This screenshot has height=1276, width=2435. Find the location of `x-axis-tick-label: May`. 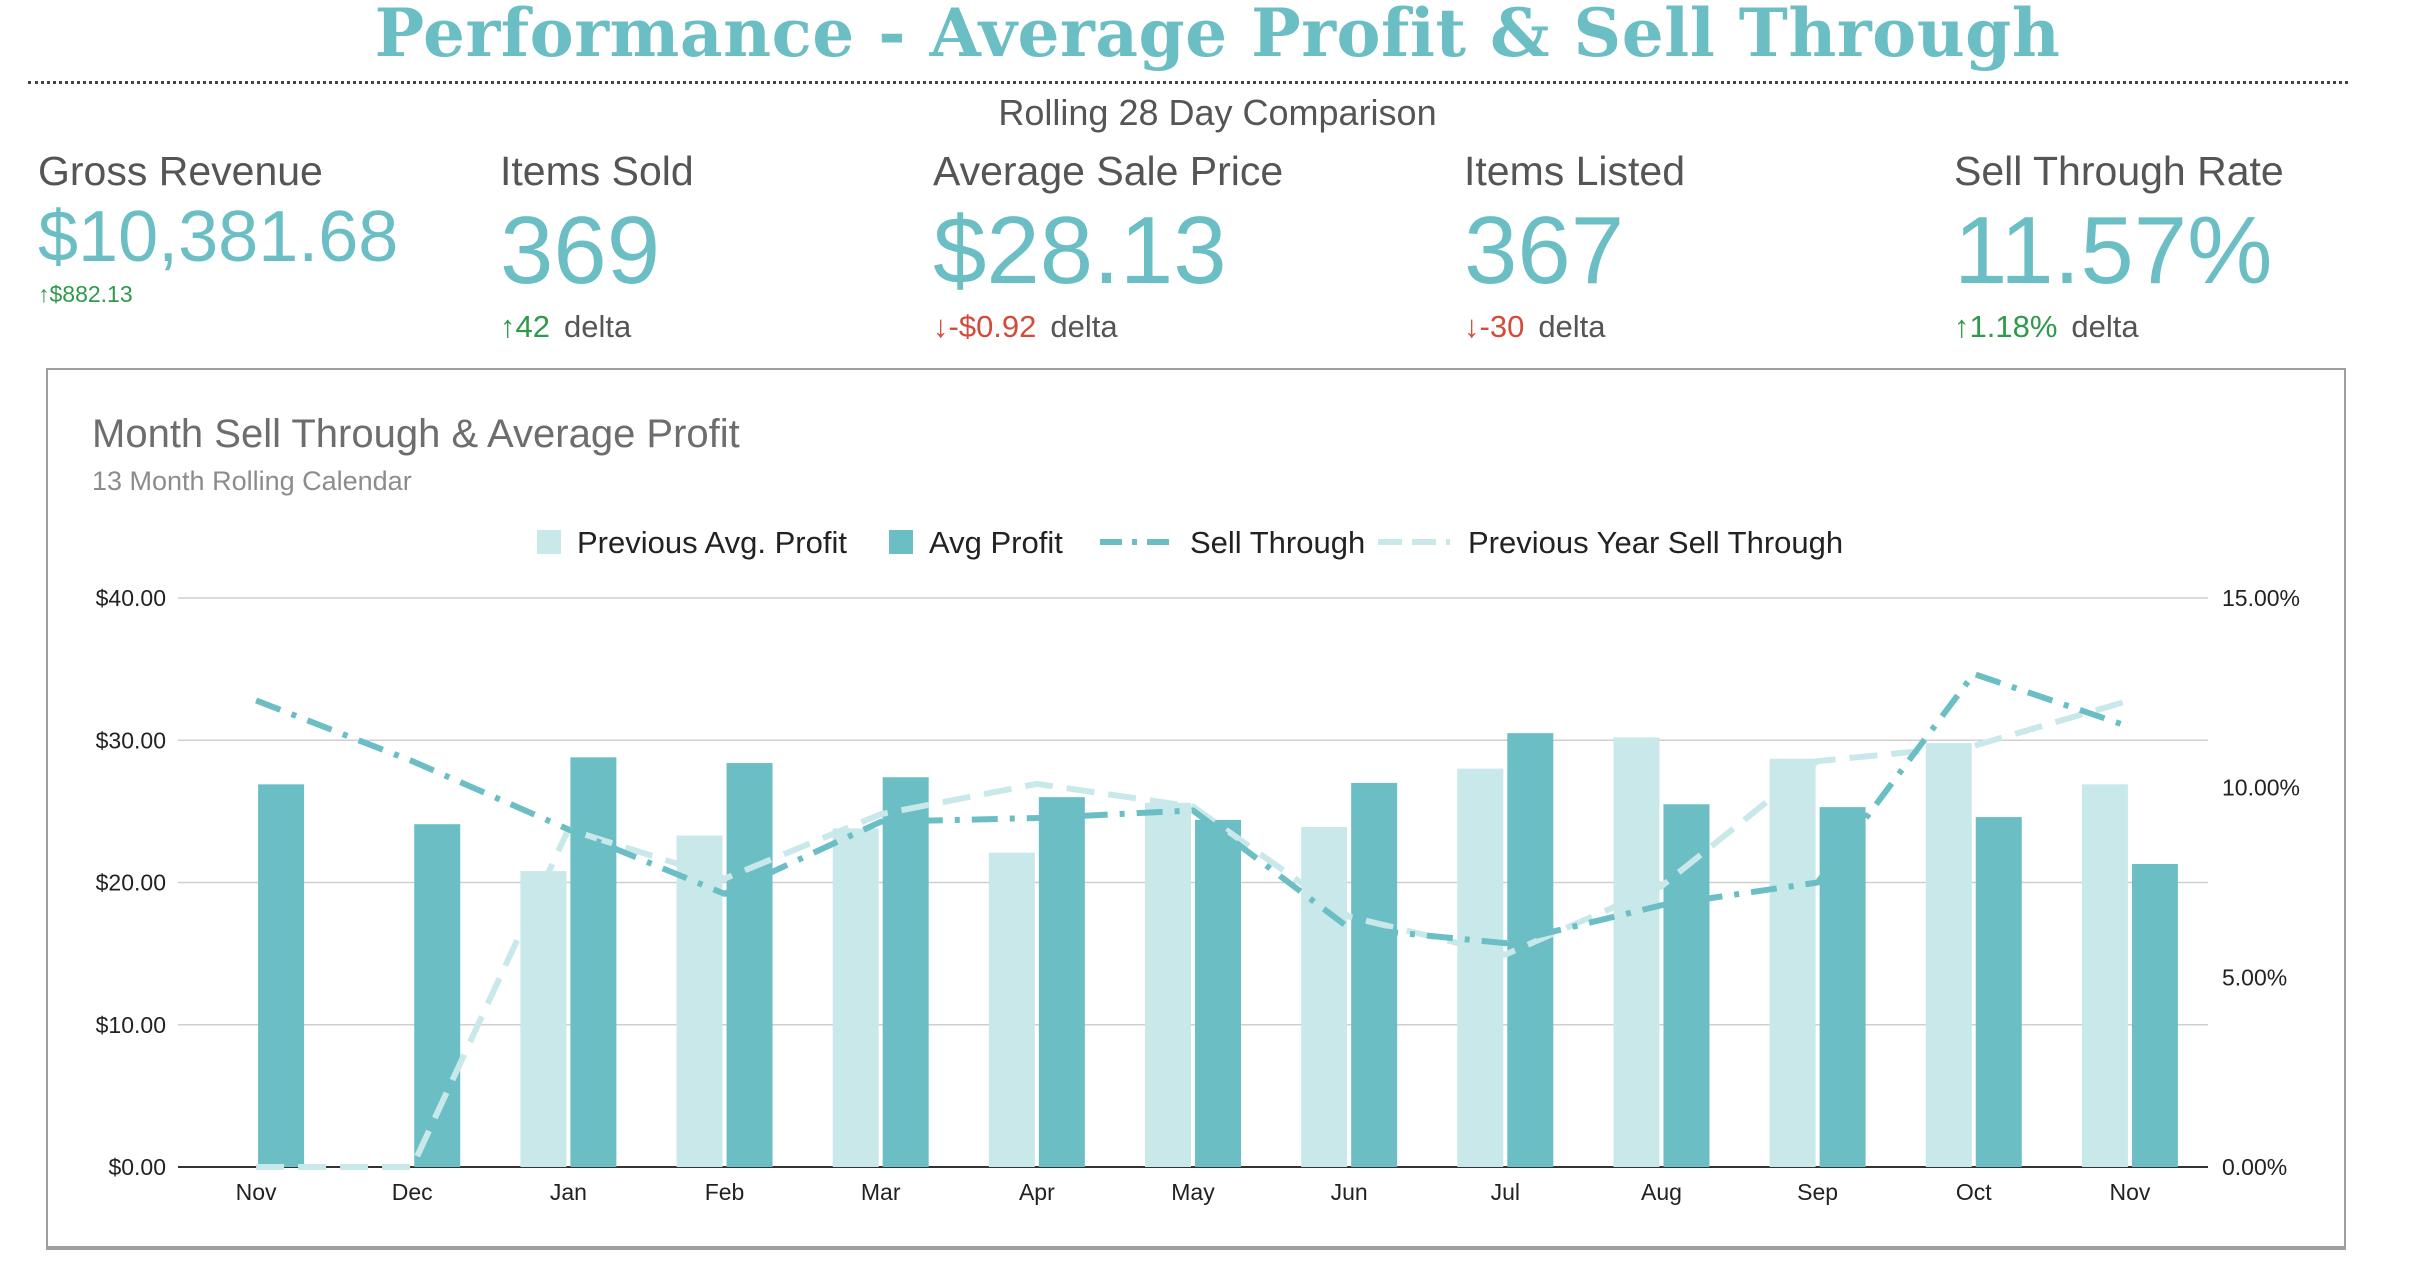

x-axis-tick-label: May is located at coordinates (1193, 1192).